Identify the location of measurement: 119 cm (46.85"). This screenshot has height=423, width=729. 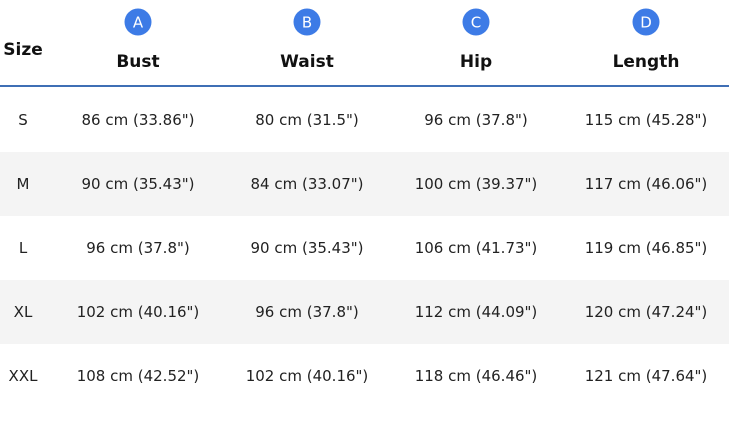
(646, 248).